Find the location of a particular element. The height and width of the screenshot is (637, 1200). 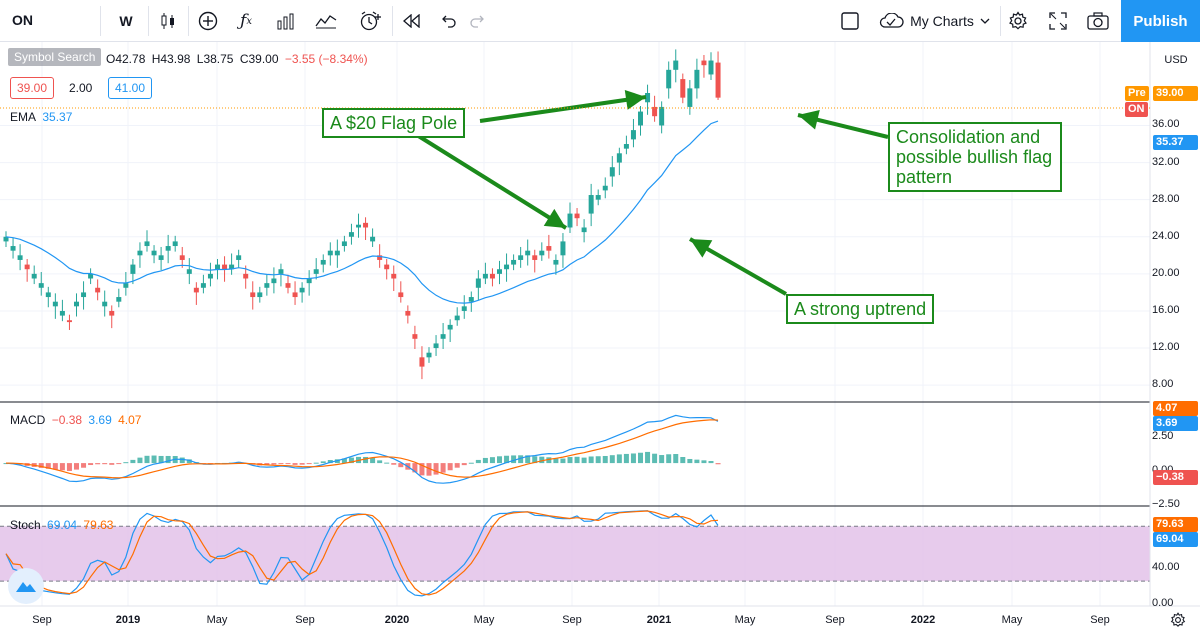

add-indicator-icon is located at coordinates (208, 21).